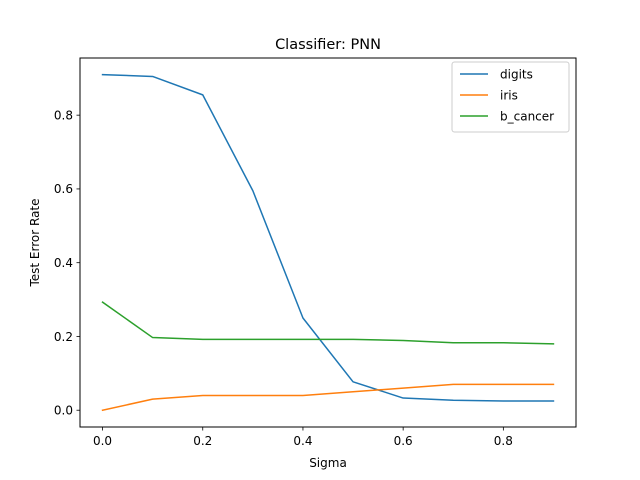 Image resolution: width=640 pixels, height=480 pixels. What do you see at coordinates (328, 397) in the screenshot?
I see `series-line-iris` at bounding box center [328, 397].